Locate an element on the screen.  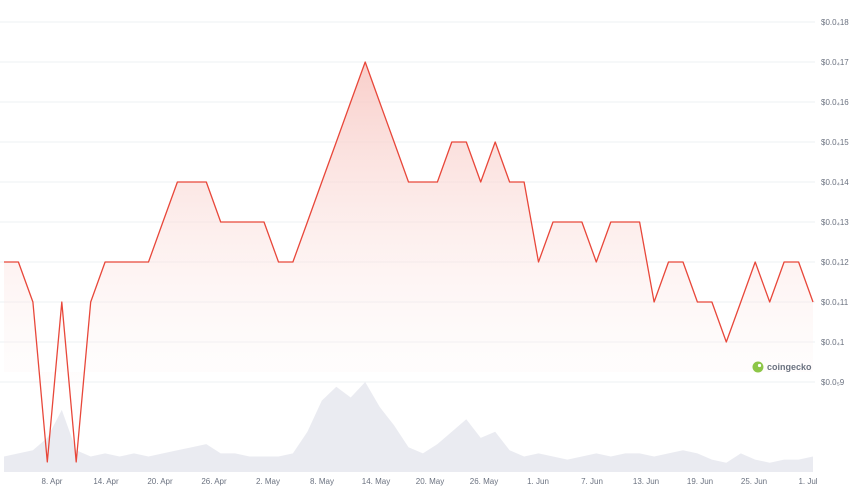
x-tick-label: 14. May is located at coordinates (376, 481).